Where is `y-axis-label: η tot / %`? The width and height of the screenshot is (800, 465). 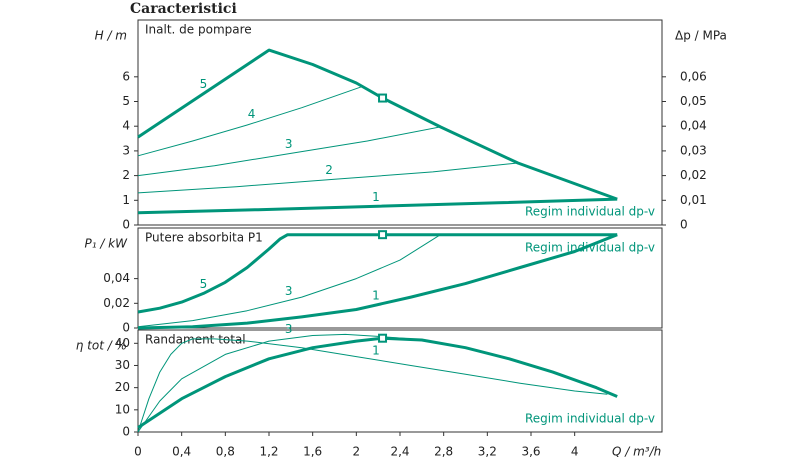 y-axis-label: η tot / % is located at coordinates (101, 346).